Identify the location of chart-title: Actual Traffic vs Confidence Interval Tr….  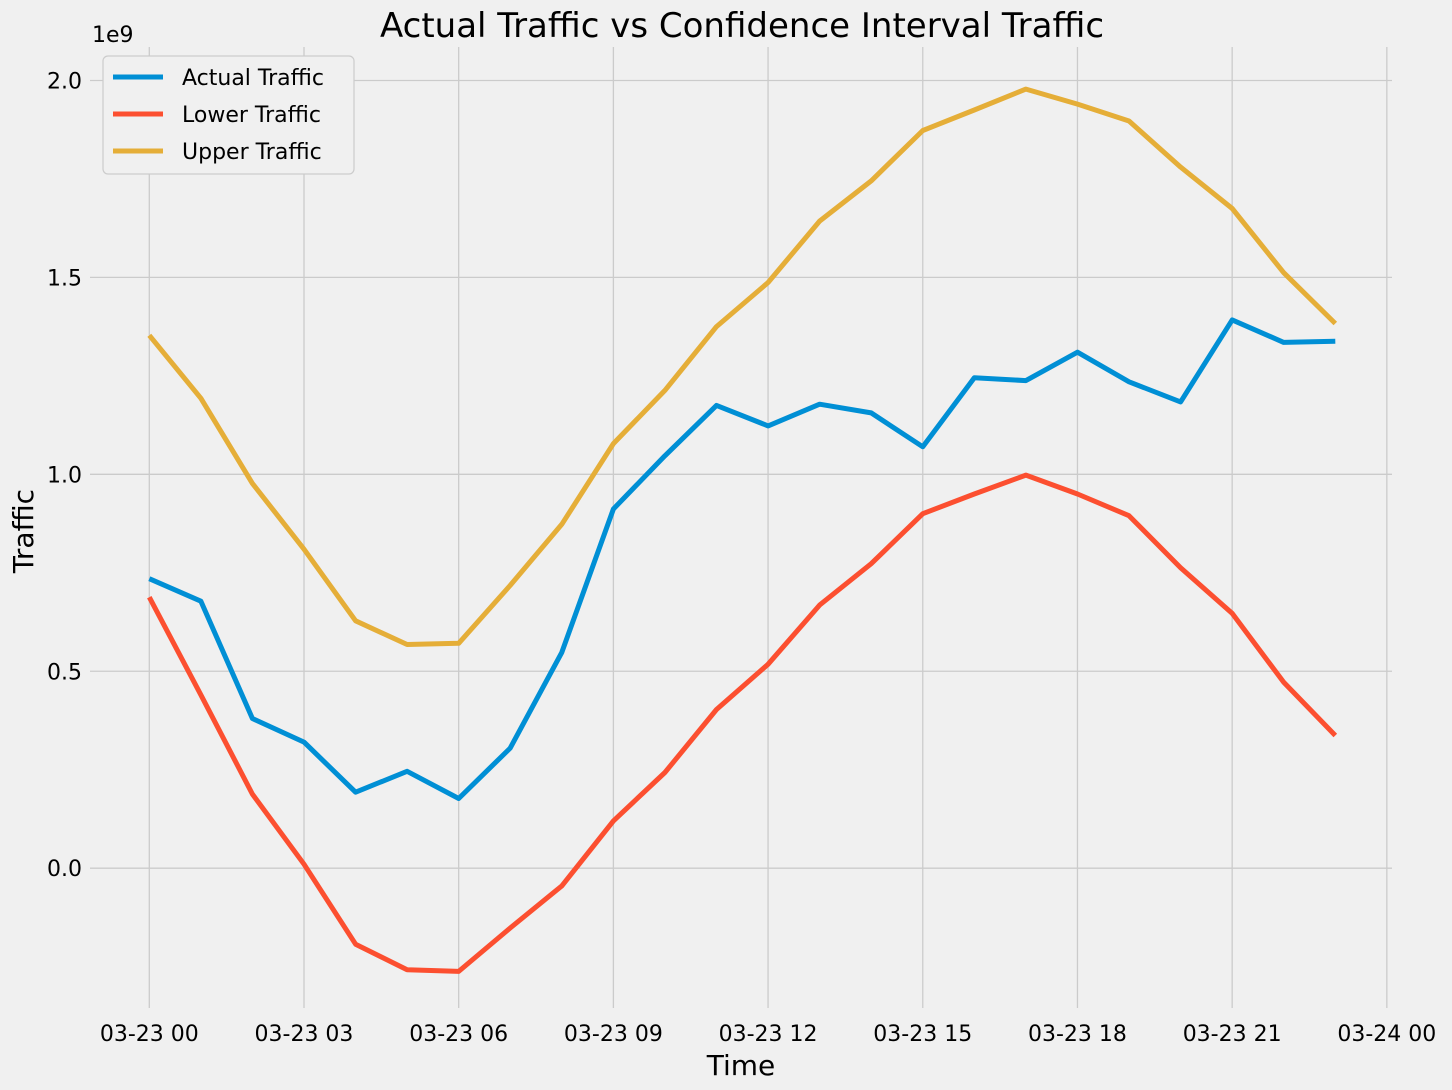
(742, 26).